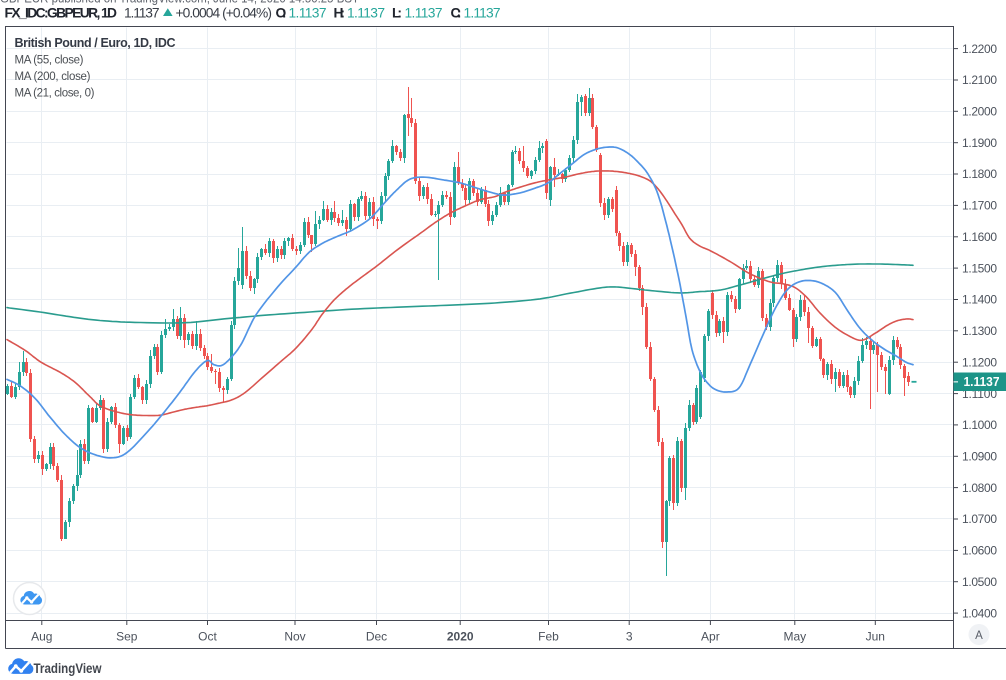  I want to click on svg-text: 1.0600, so click(979, 551).